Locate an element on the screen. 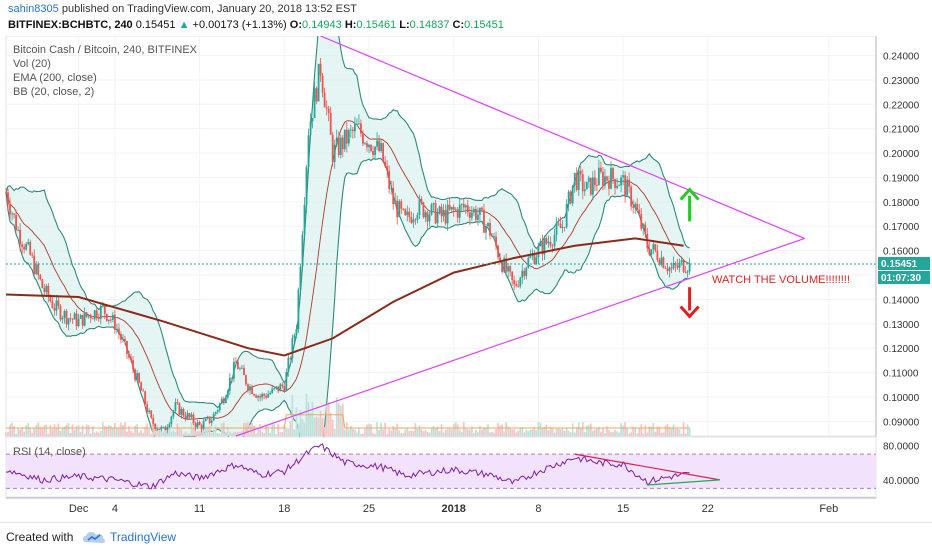 The image size is (932, 551). time-tick-label: 4 is located at coordinates (115, 509).